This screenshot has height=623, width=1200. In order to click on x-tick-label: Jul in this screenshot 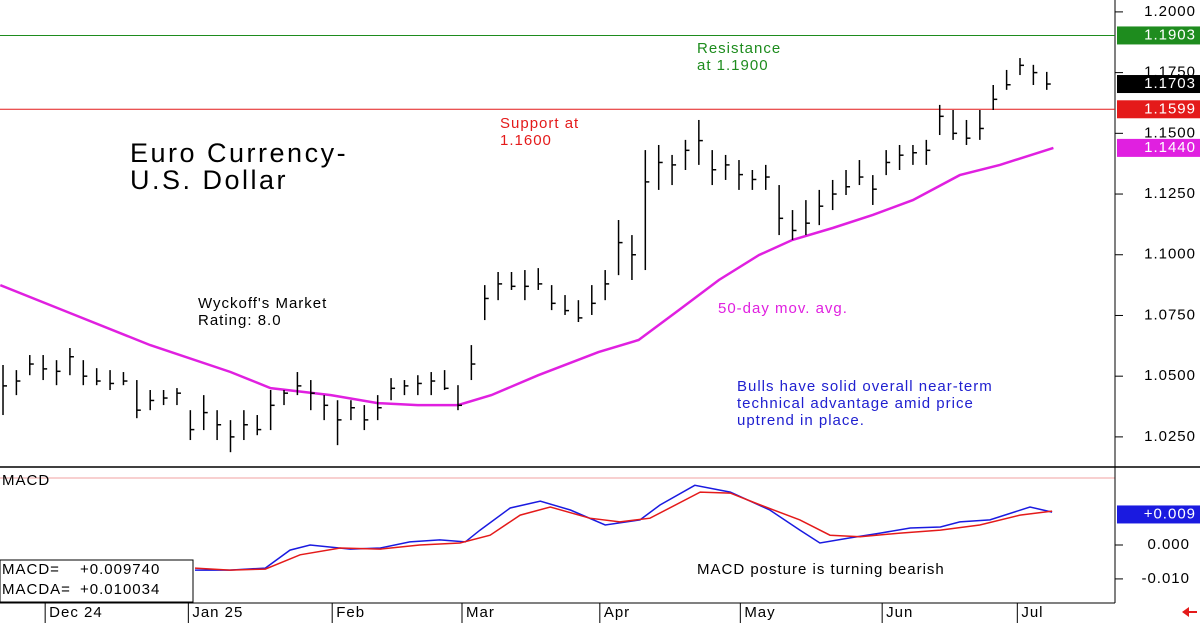, I will do `click(1032, 612)`.